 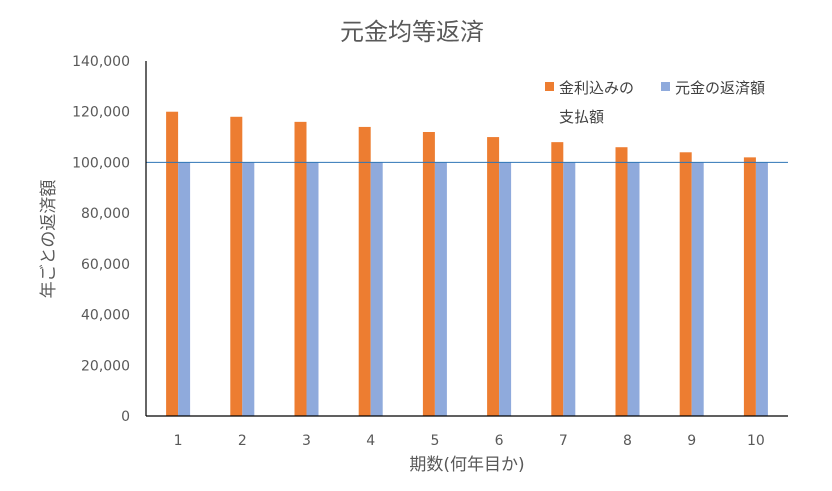 I want to click on y-tick-label: 80,000, so click(x=105, y=214).